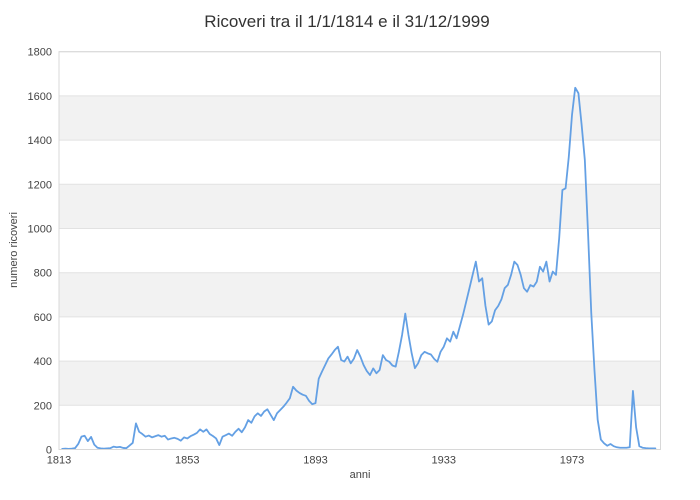 This screenshot has height=500, width=700. Describe the element at coordinates (40, 53) in the screenshot. I see `y-tick-label: 1800` at that location.